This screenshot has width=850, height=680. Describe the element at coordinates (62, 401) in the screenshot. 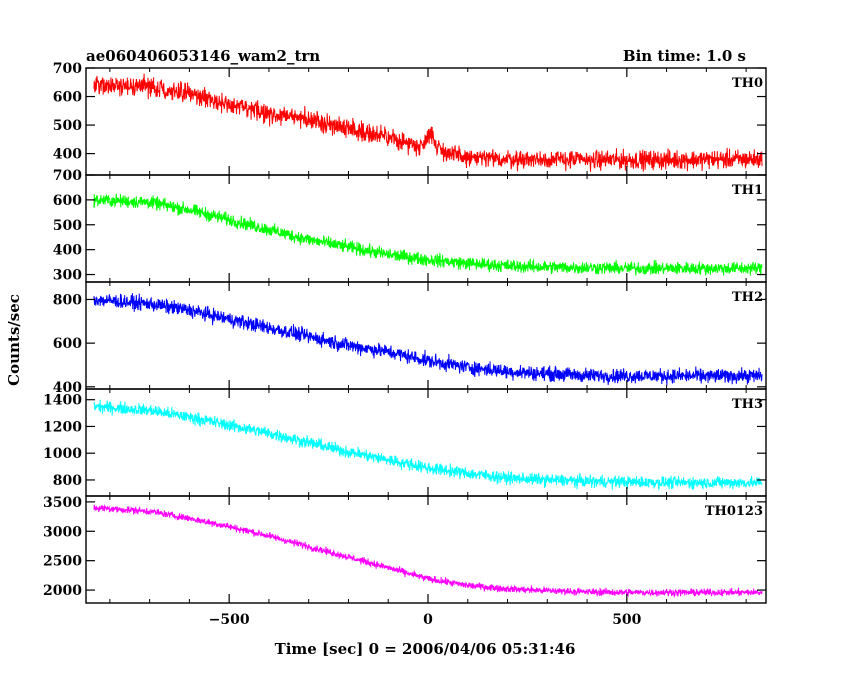

I see `y-tick-label: 1400` at that location.